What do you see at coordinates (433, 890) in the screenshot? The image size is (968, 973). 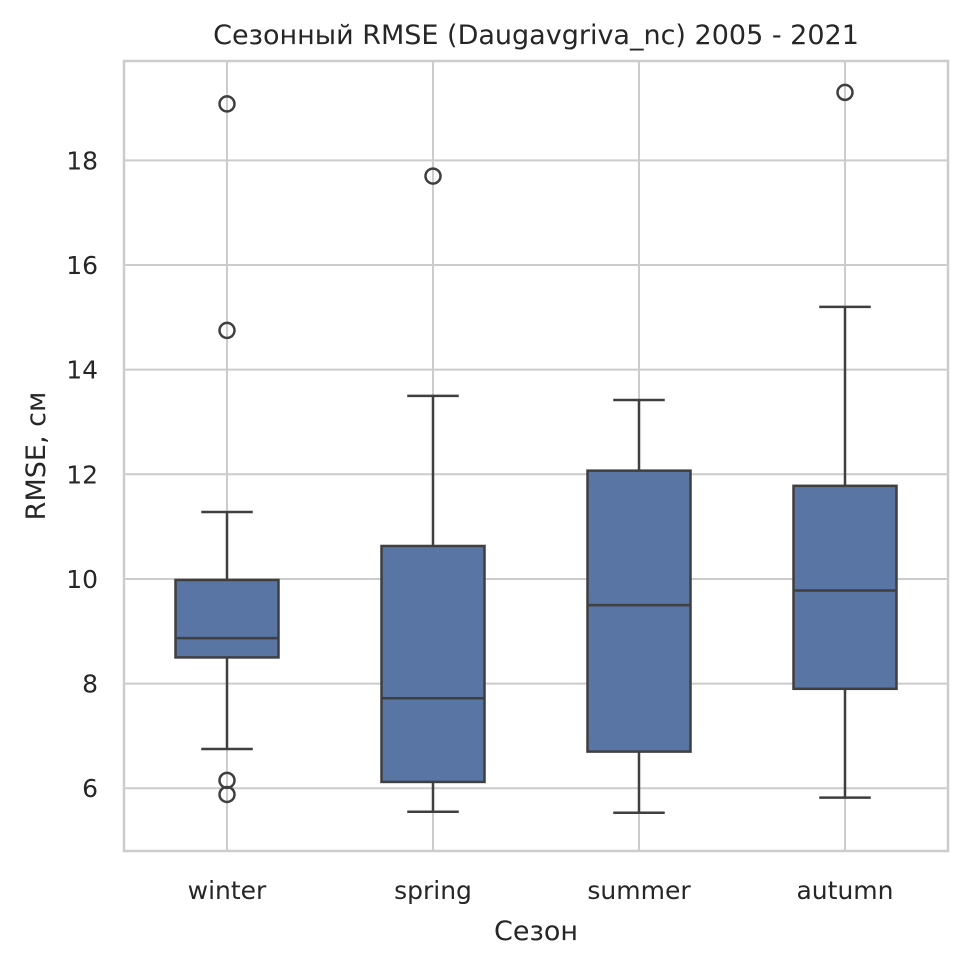 I see `x-tick-label: spring` at bounding box center [433, 890].